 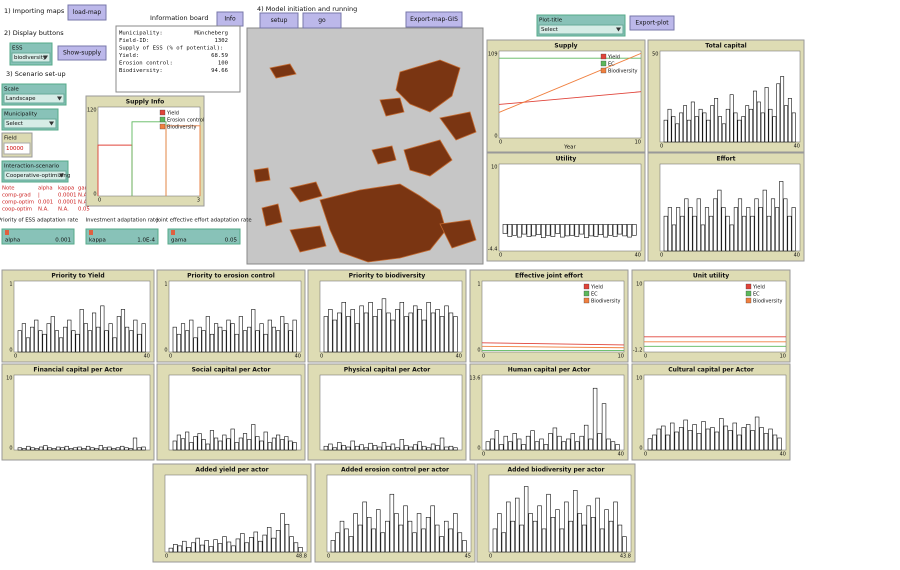 I want to click on chooser: Scale Landscape, so click(x=34, y=94).